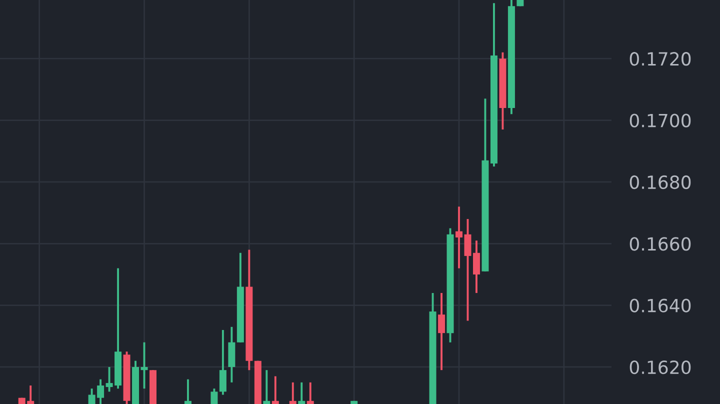 This screenshot has width=720, height=404. I want to click on y-tick-label: 0.1620, so click(660, 367).